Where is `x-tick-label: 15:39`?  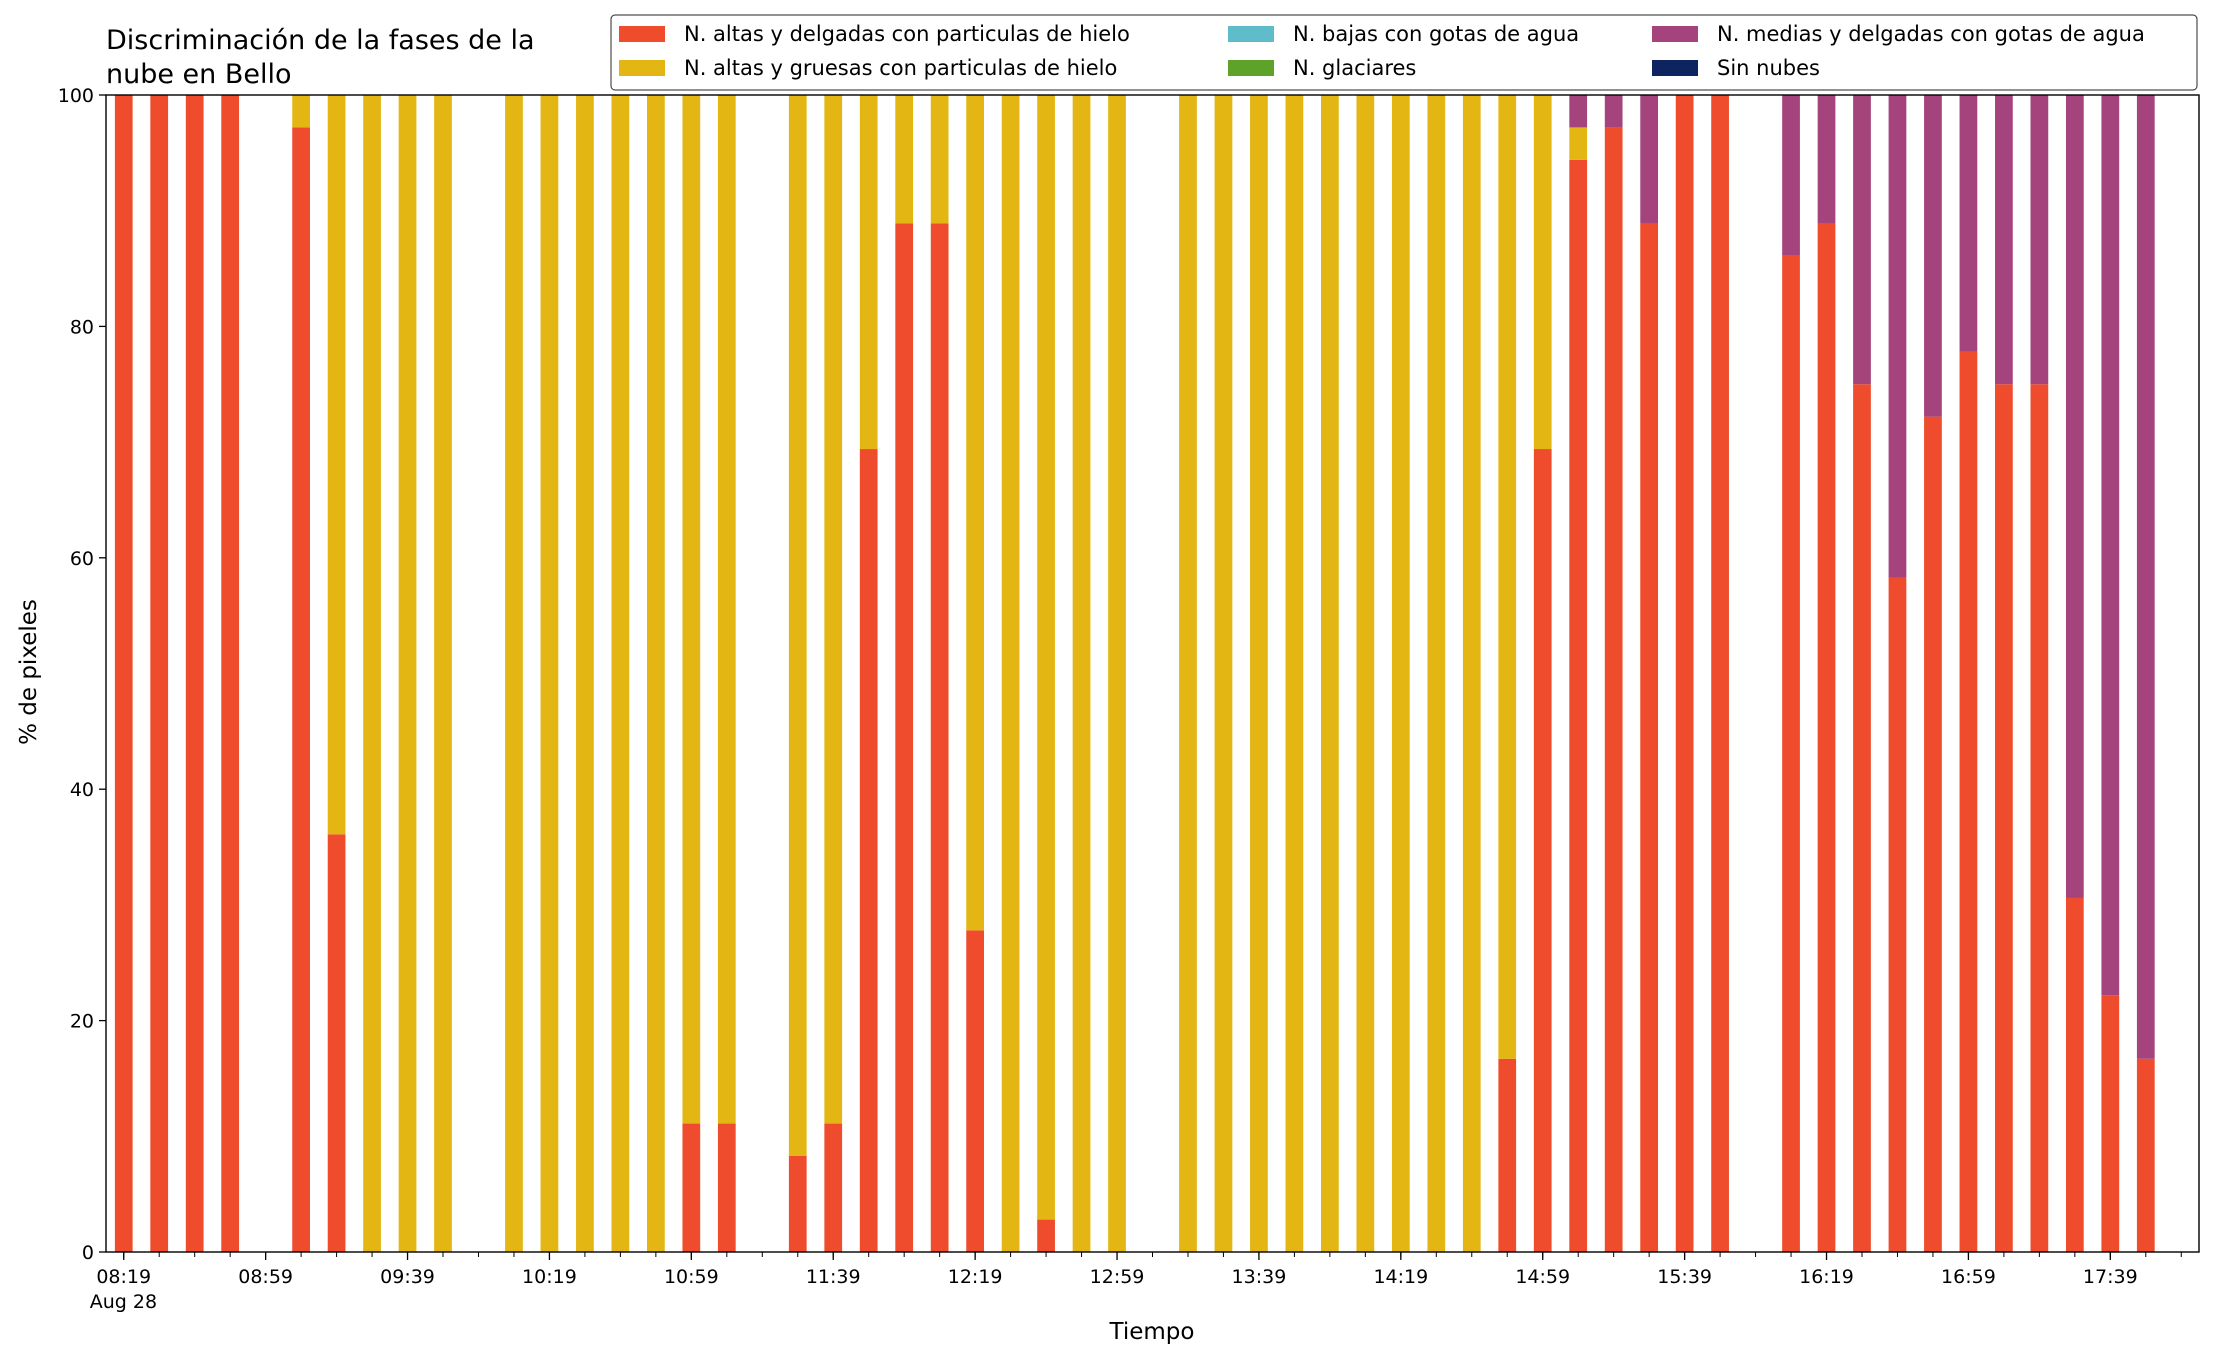
x-tick-label: 15:39 is located at coordinates (1684, 1277).